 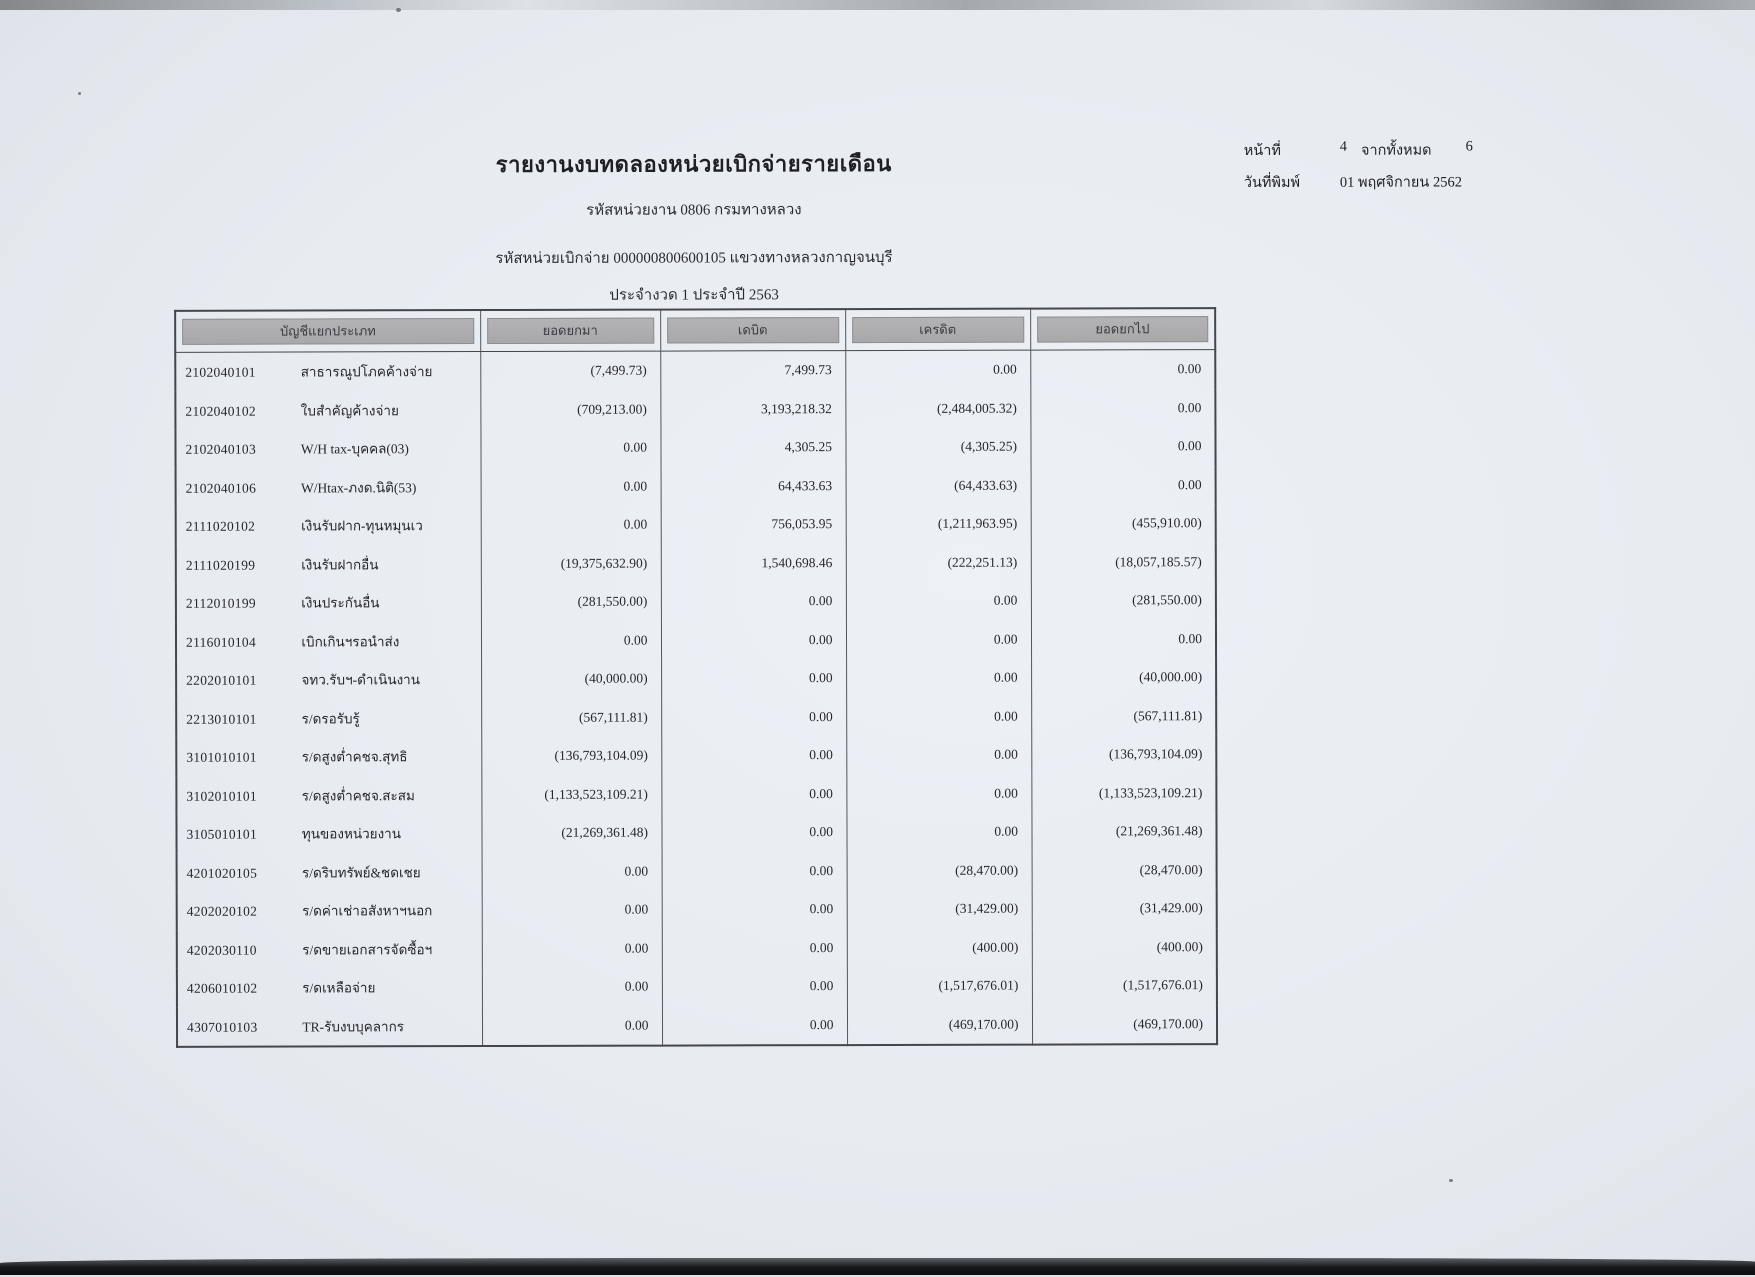 What do you see at coordinates (220, 565) in the screenshot?
I see `account-code: 2111020199` at bounding box center [220, 565].